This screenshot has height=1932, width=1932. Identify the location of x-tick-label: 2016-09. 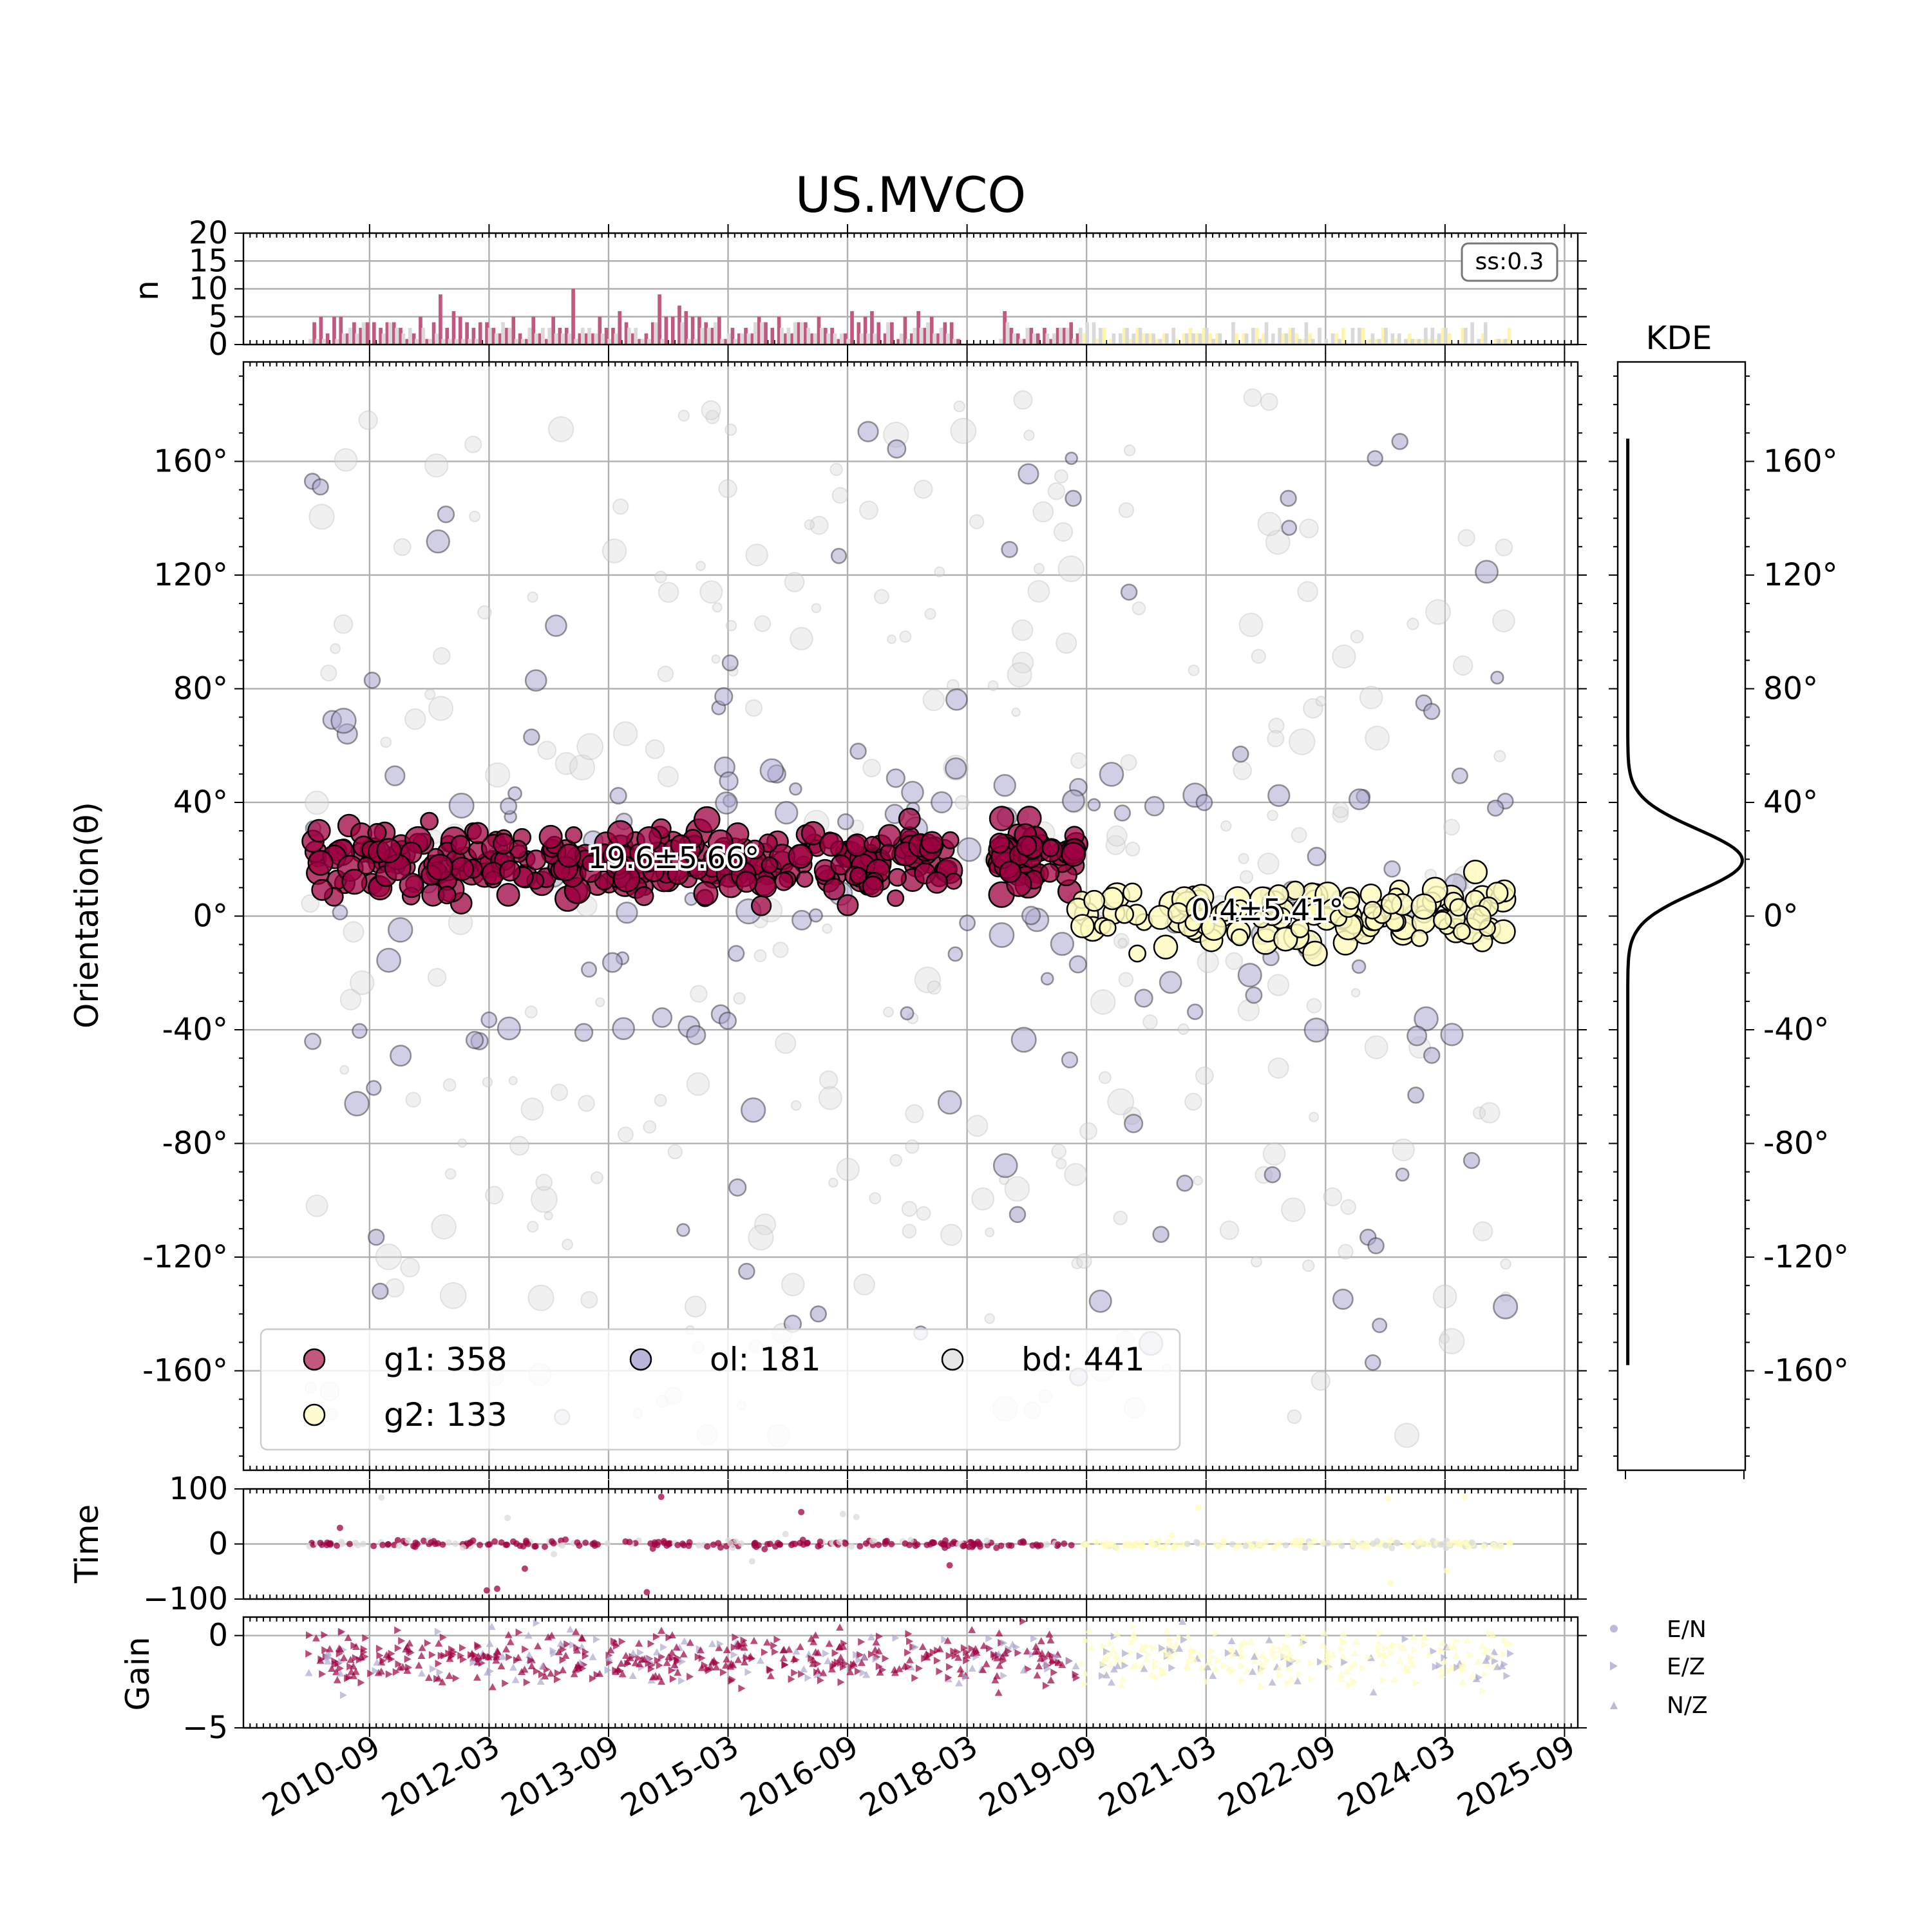
(799, 1776).